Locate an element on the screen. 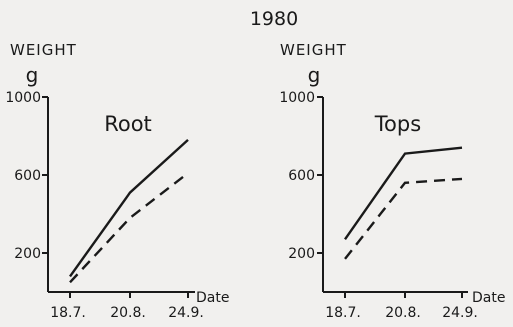 The width and height of the screenshot is (513, 327). panel-title: Tops is located at coordinates (397, 124).